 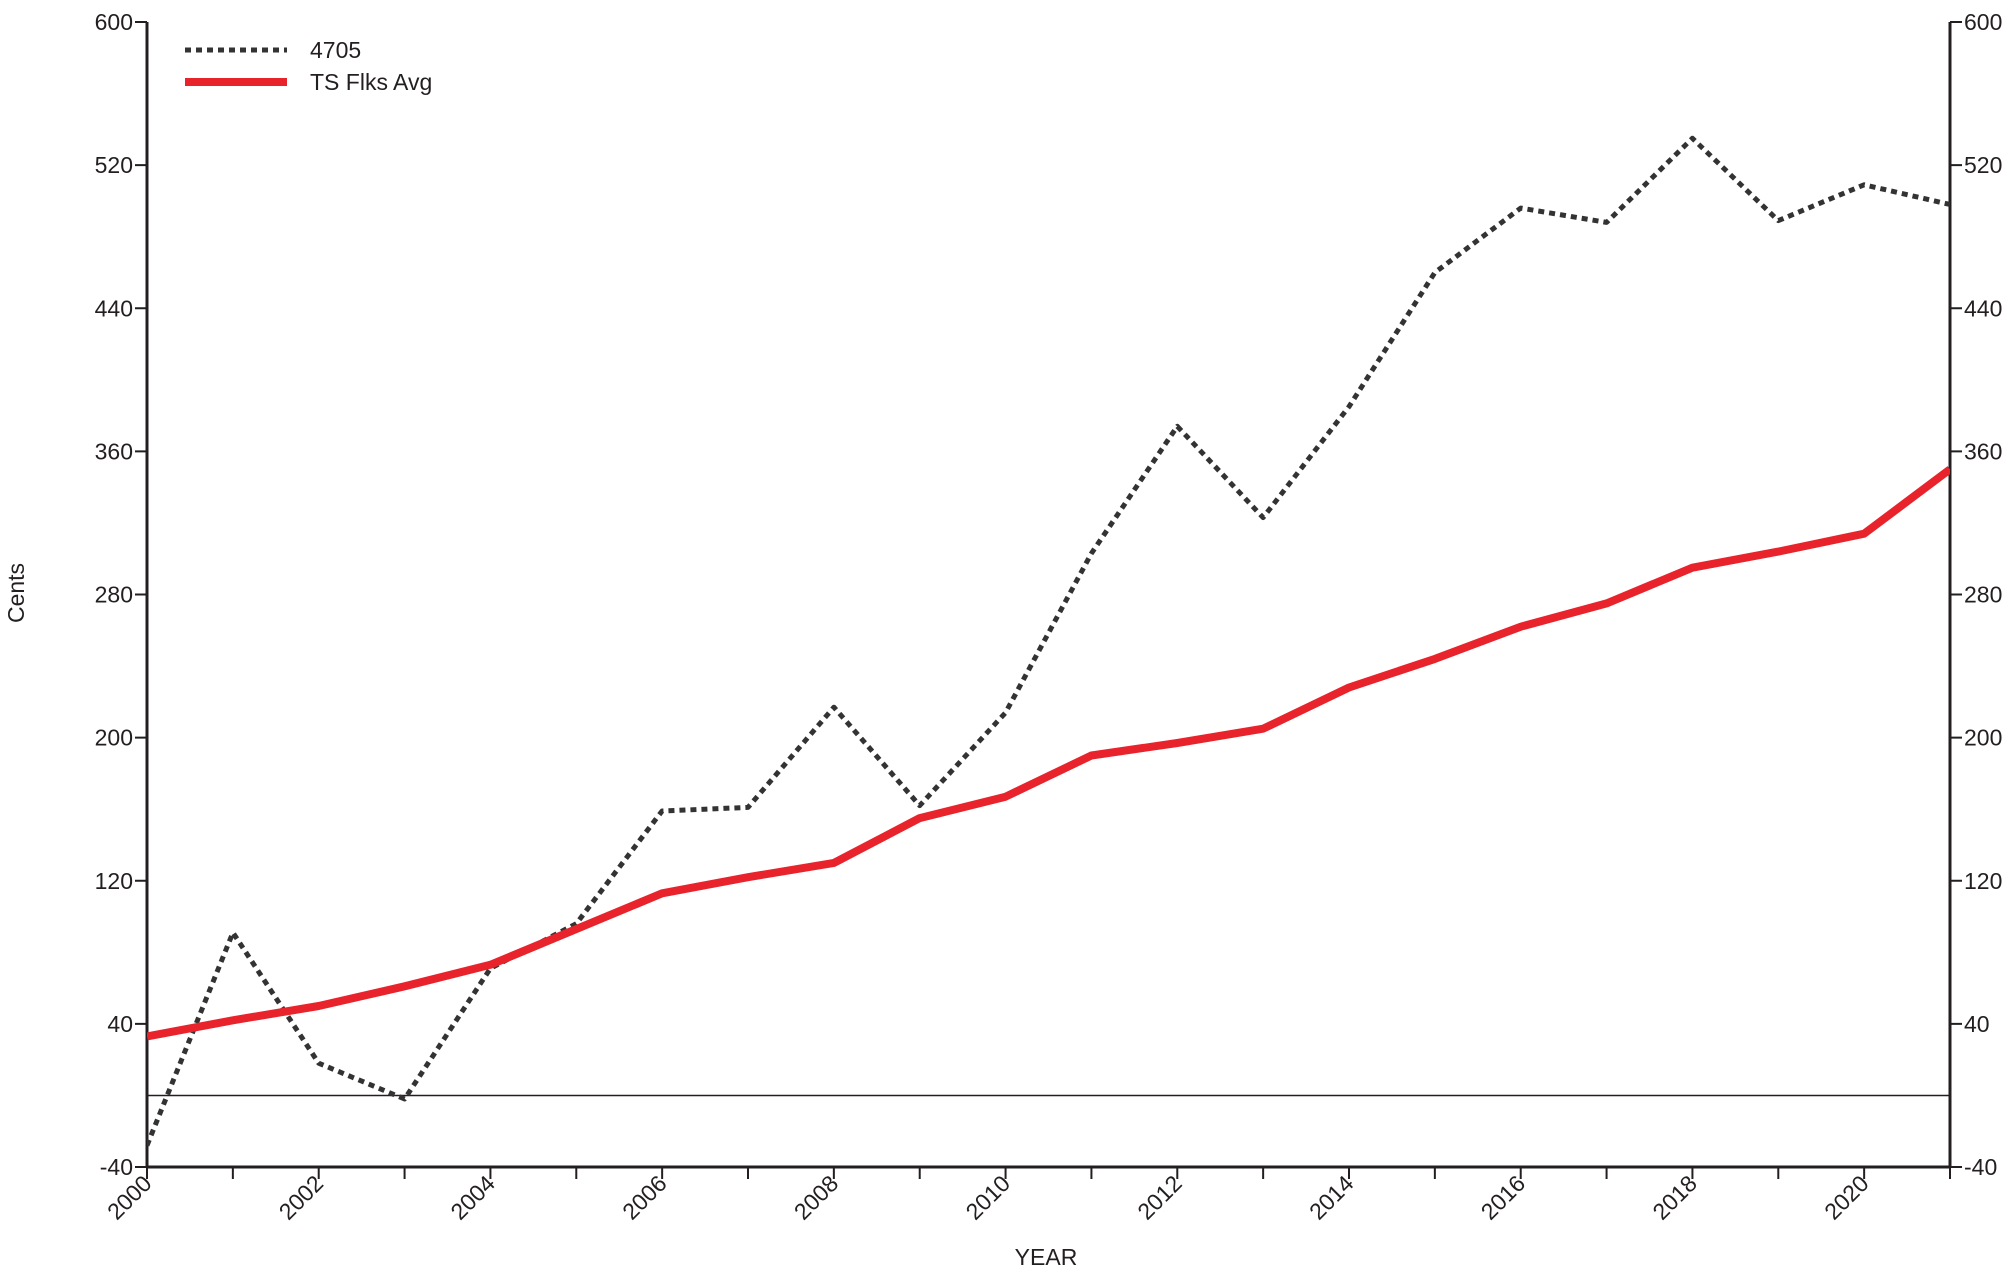 I want to click on x-tick-label: 2010, so click(x=988, y=1197).